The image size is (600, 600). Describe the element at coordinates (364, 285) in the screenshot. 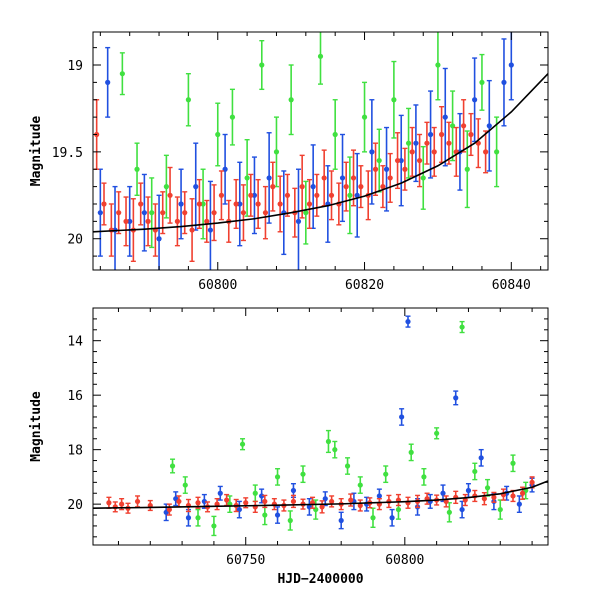

I see `x-tick-label: 60820` at that location.